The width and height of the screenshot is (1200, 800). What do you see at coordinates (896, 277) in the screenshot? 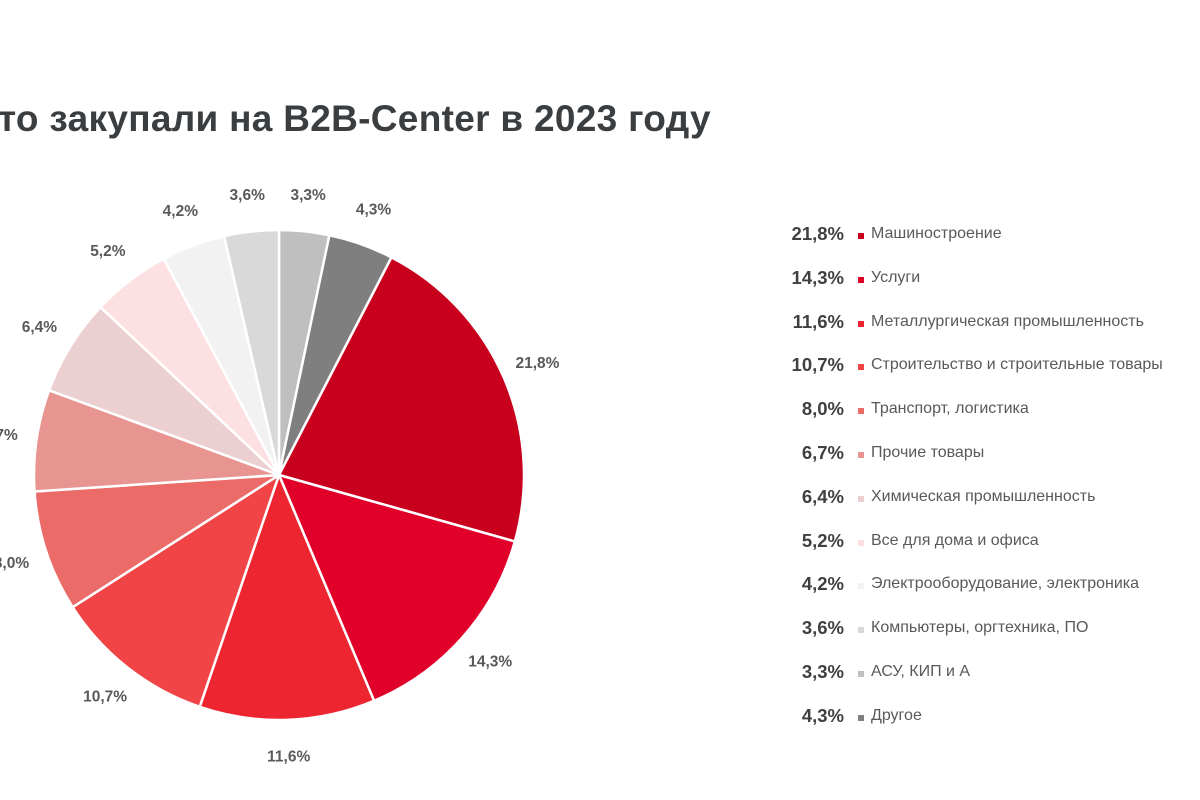
I see `legend-label: Услуги` at bounding box center [896, 277].